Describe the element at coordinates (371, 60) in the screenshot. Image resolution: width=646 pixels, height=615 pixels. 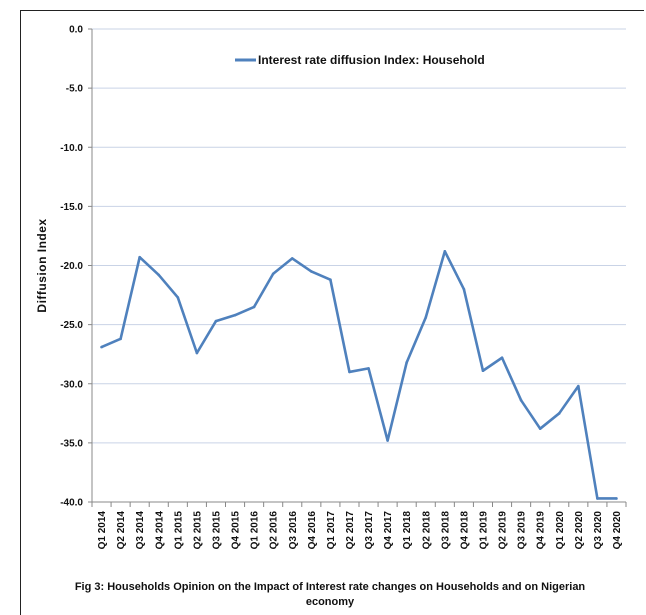
I see `legend-label: Interest rate diffusion Index: Household` at that location.